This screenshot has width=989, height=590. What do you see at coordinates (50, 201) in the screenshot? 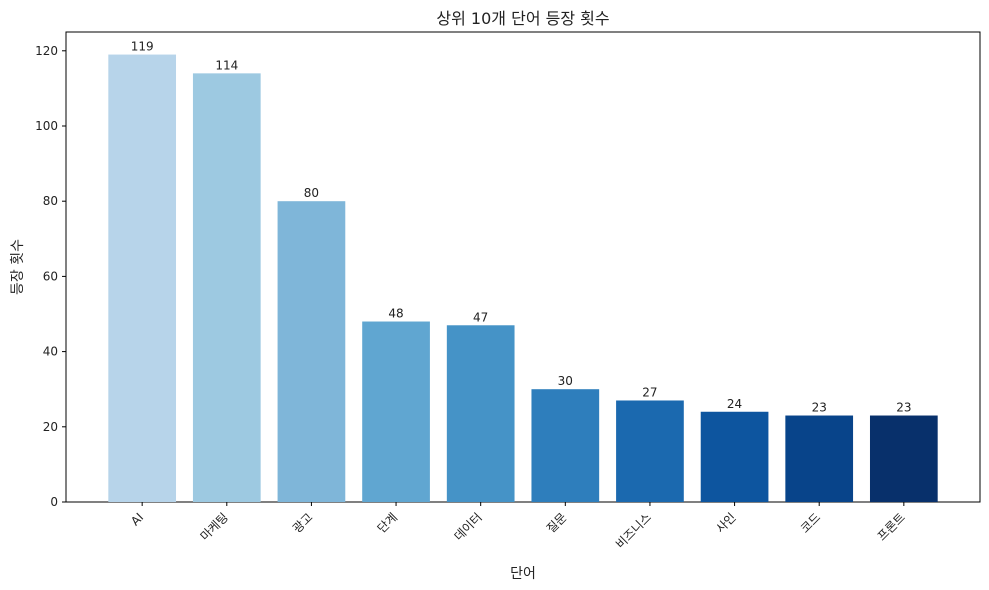
I see `y-tick-label: 80` at bounding box center [50, 201].